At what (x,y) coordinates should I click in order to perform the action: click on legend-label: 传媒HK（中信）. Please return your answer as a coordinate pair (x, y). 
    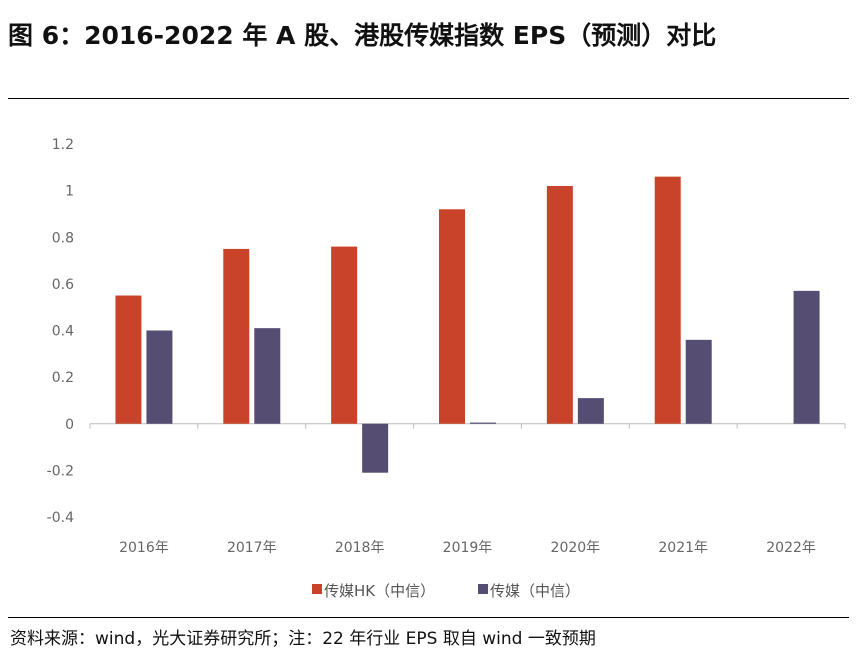
    Looking at the image, I should click on (379, 591).